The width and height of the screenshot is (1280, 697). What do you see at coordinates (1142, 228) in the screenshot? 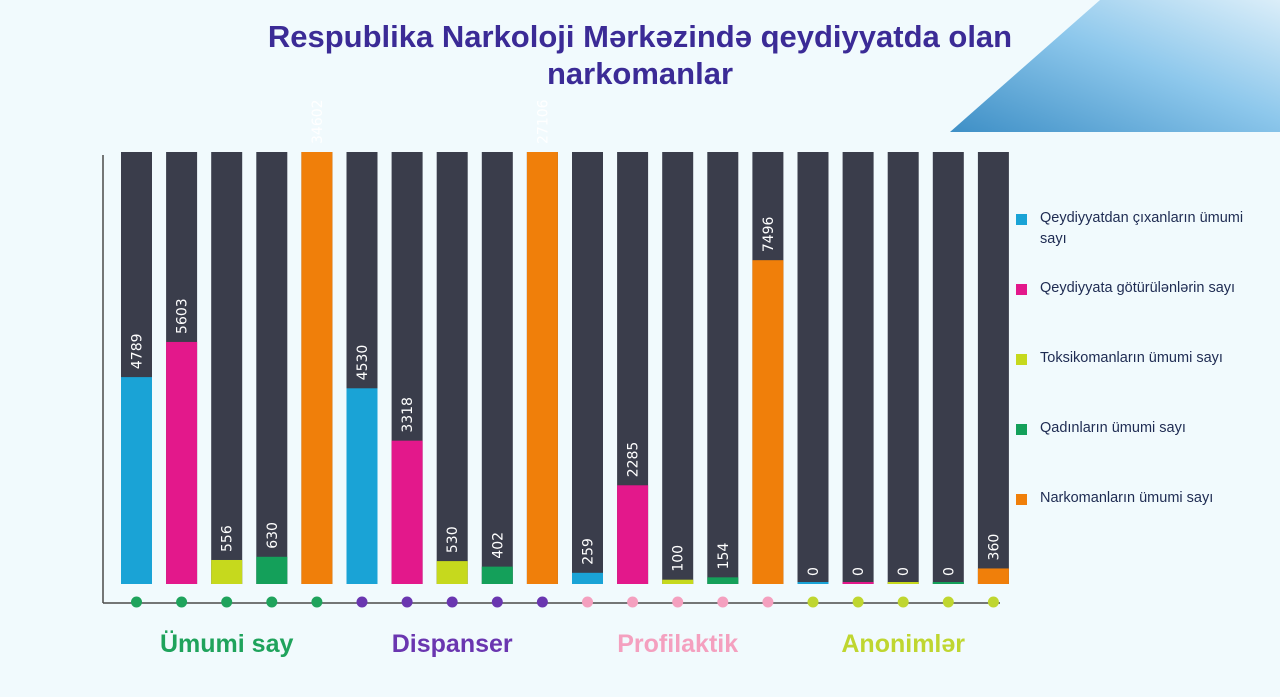
I see `legend-label: Qeydiyyatdan çıxanların ümumi sayı` at bounding box center [1142, 228].